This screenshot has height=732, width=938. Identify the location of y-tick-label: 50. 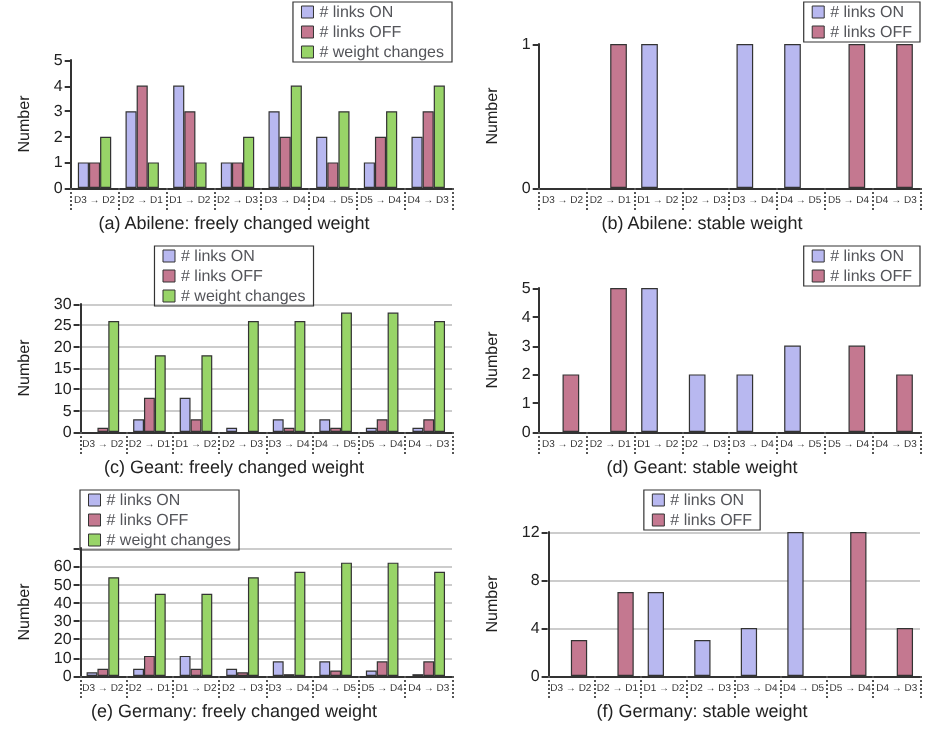
(63, 584).